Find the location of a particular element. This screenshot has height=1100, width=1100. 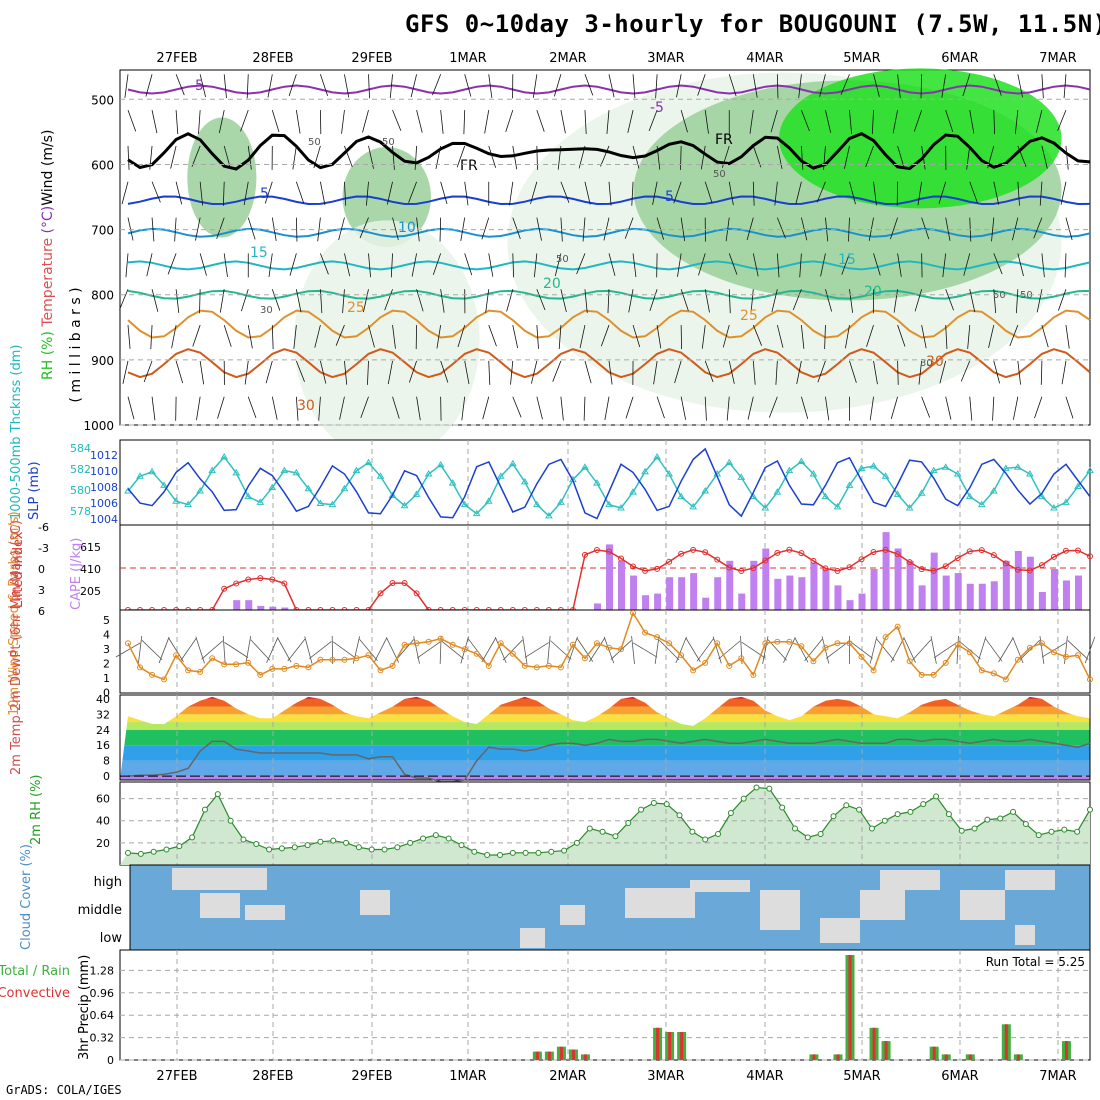

date-label-bottom: 7MAR is located at coordinates (1057, 1076).